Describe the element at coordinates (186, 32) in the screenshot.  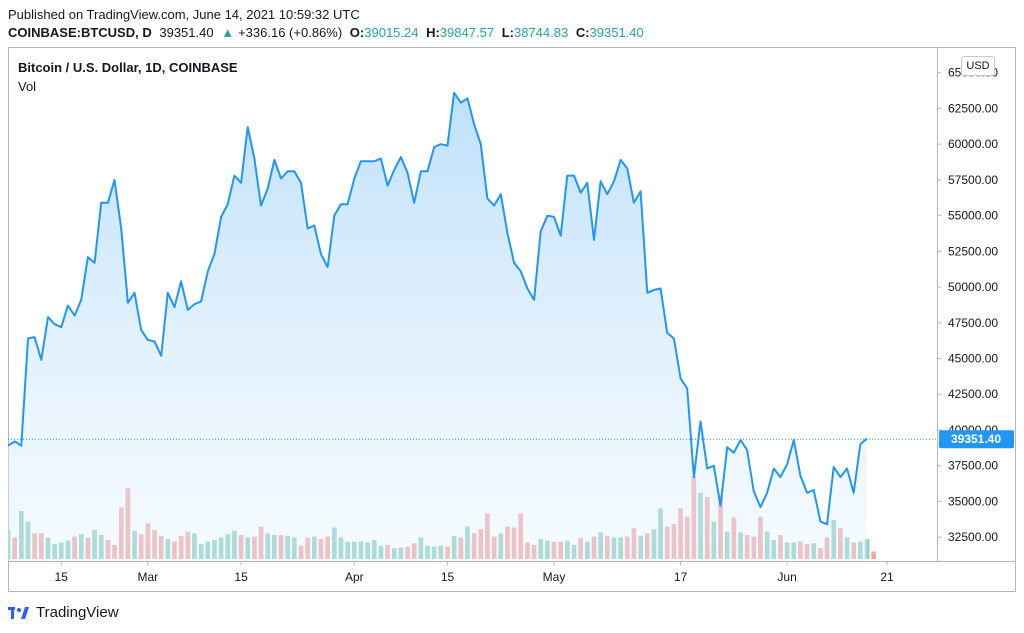
I see `last-price: 39351.40` at that location.